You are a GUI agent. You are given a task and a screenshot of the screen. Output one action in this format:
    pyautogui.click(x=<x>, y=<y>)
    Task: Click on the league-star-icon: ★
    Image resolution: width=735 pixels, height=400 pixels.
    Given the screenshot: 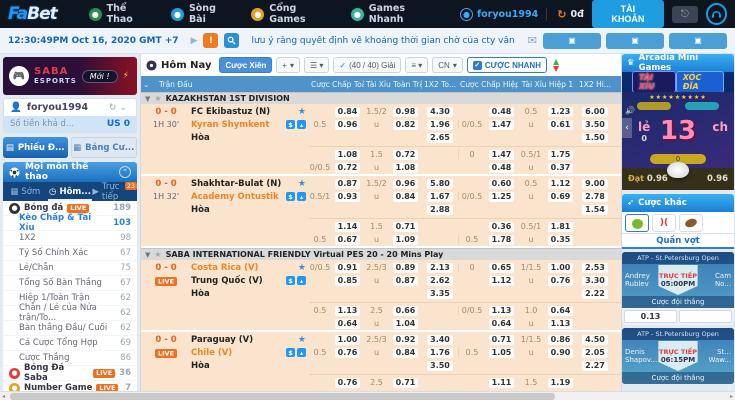 What is the action you would take?
    pyautogui.click(x=158, y=98)
    